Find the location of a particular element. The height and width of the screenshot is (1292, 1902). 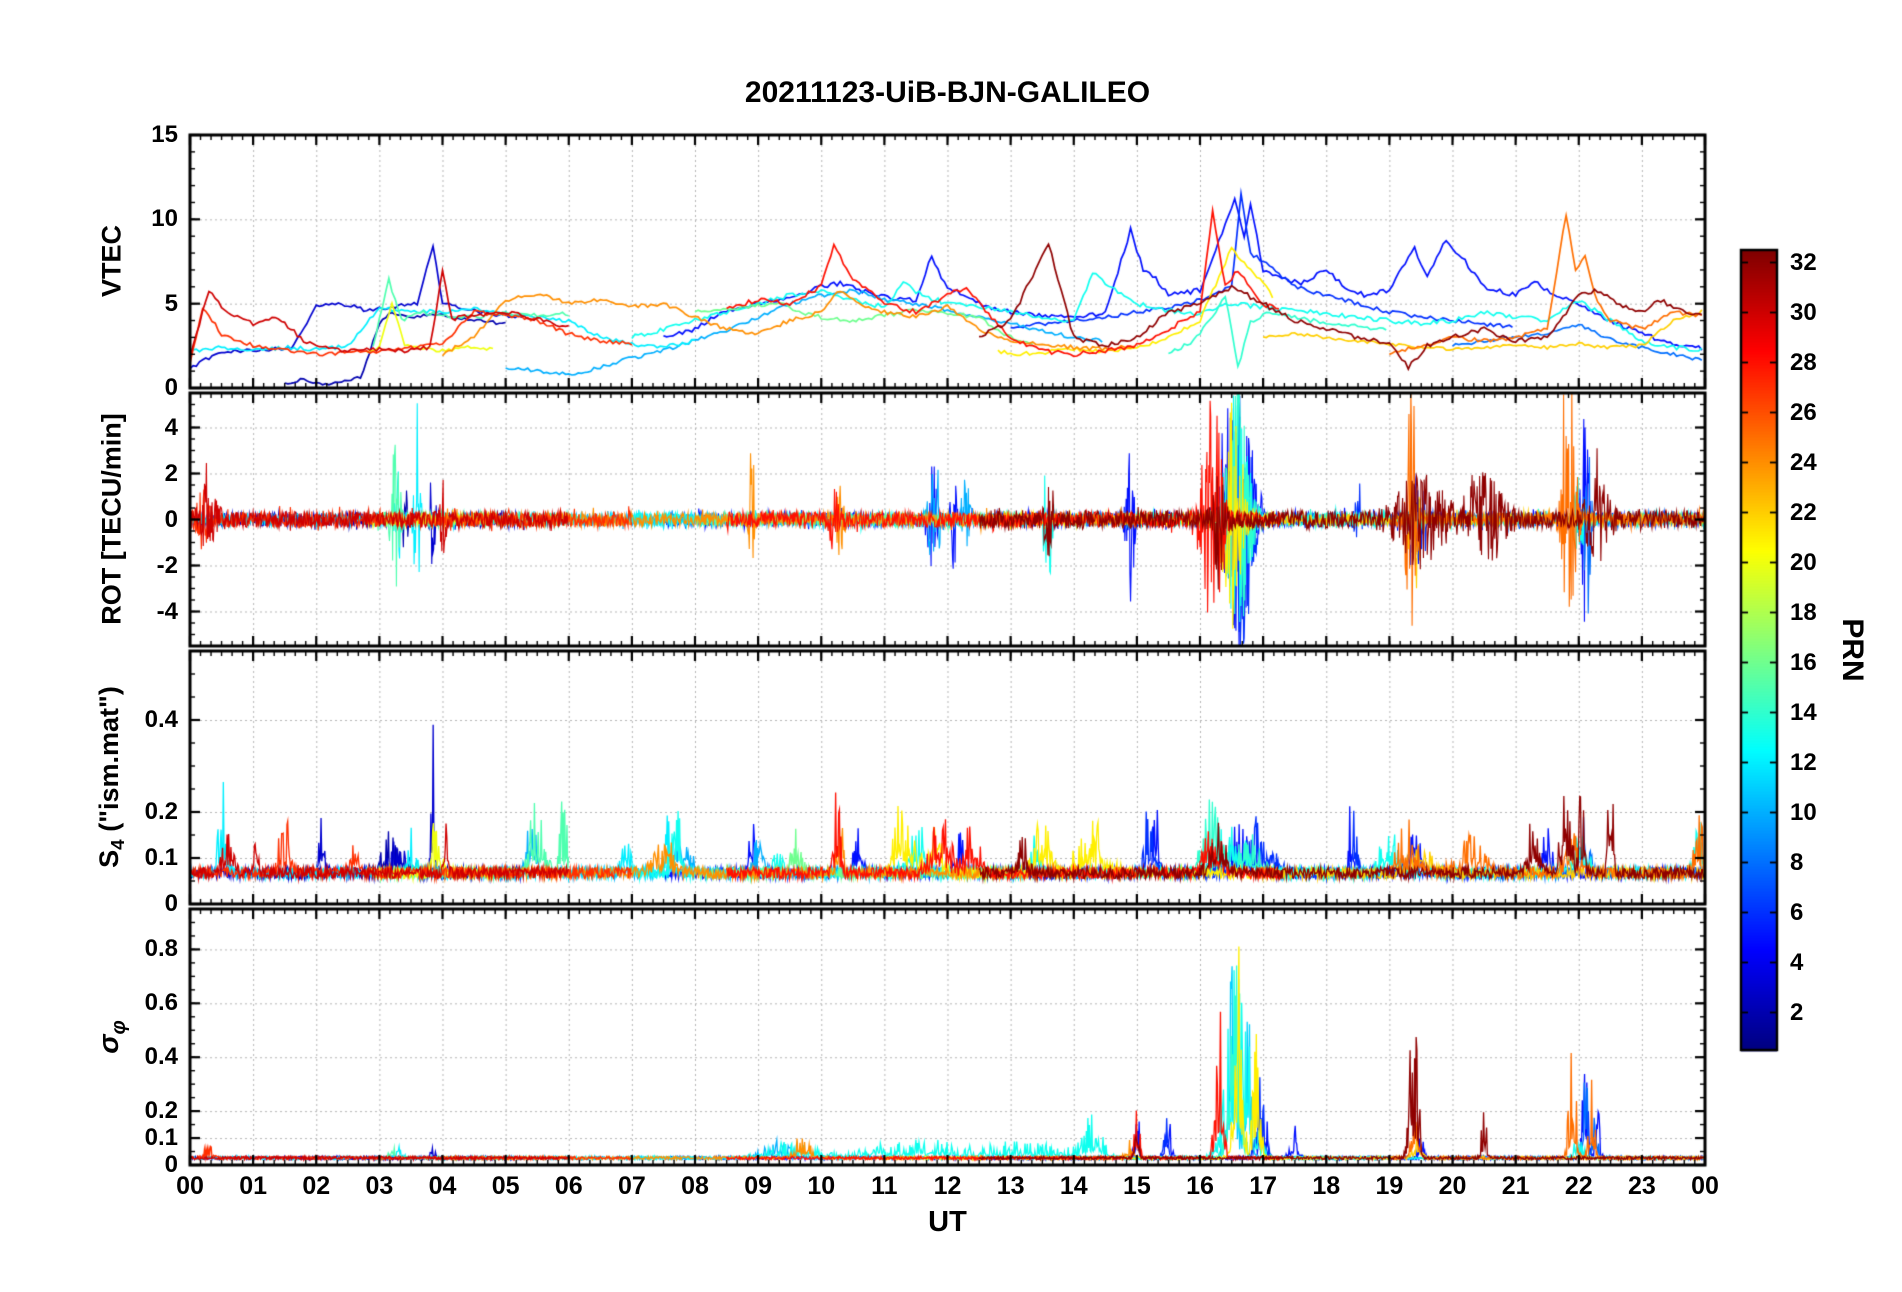

x-tick-label: 10 is located at coordinates (821, 1186).